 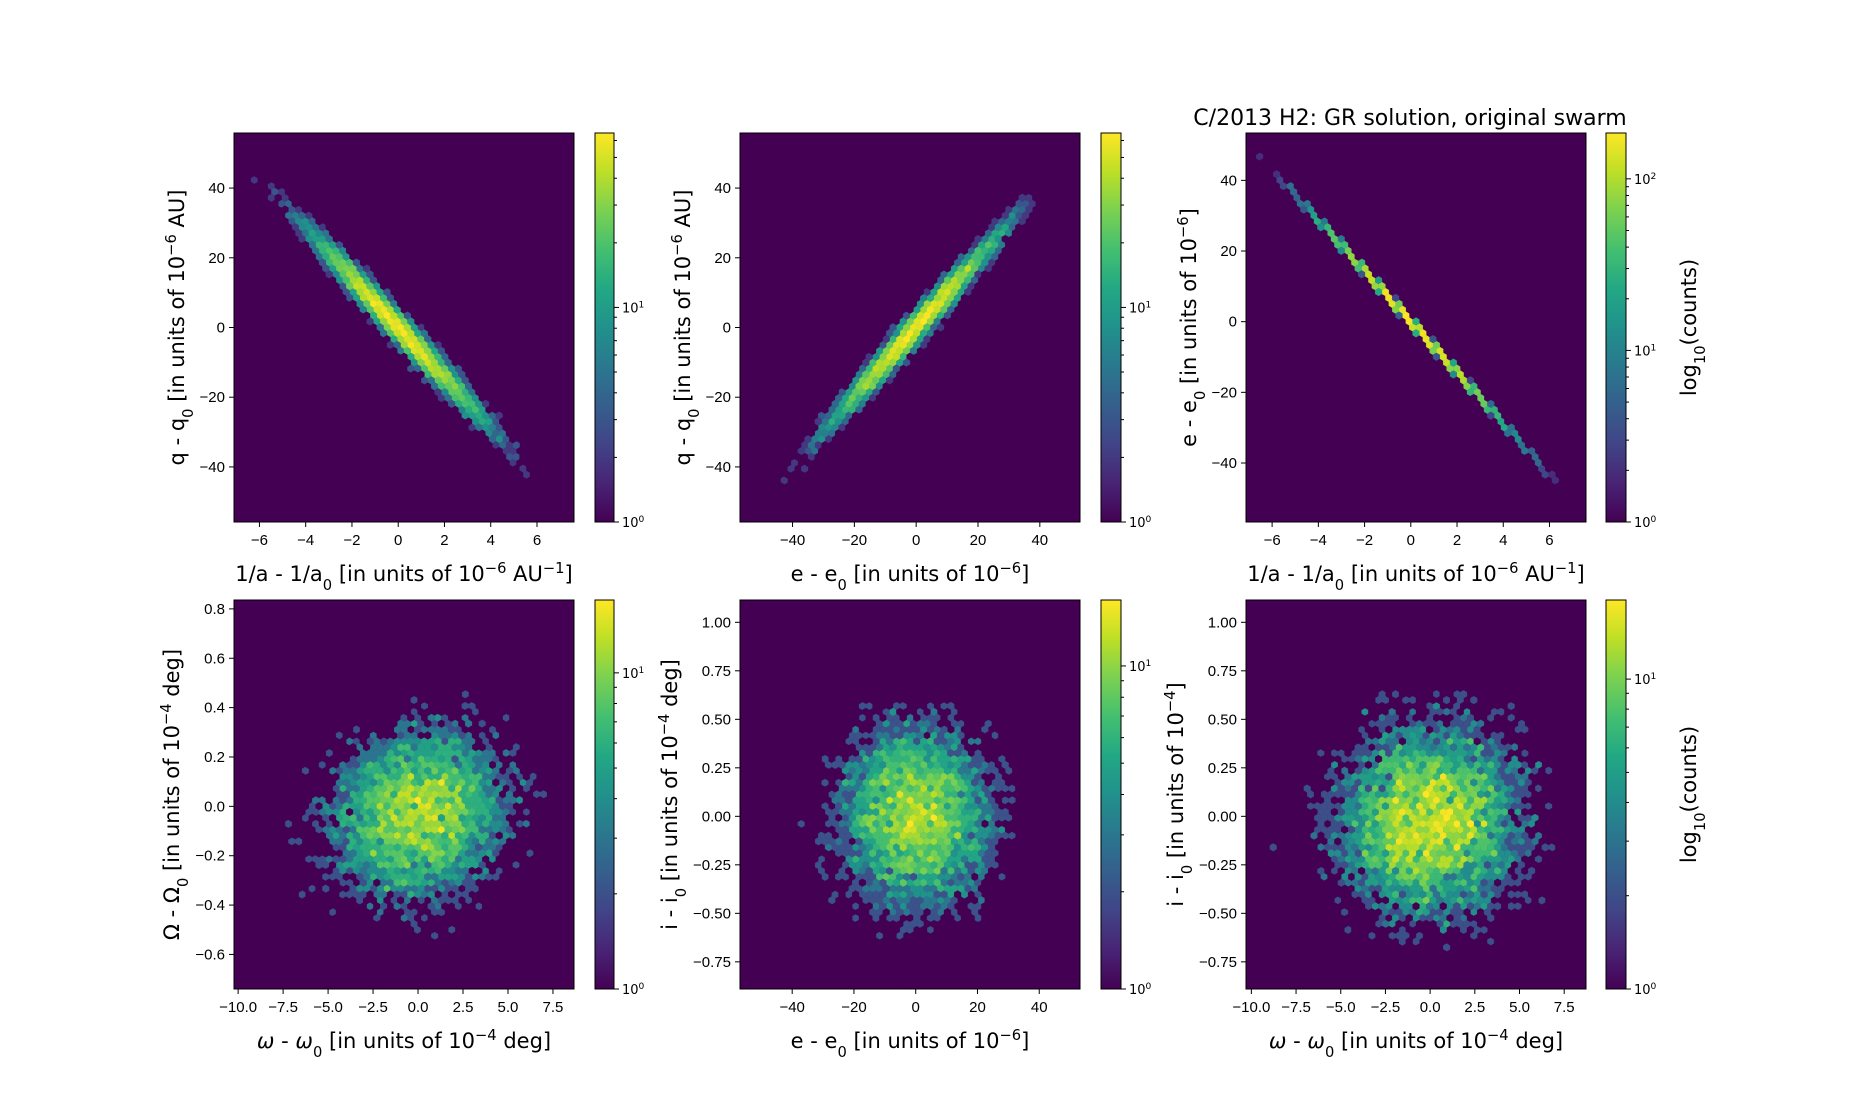 I want to click on x-tick-label: −4, so click(x=1318, y=540).